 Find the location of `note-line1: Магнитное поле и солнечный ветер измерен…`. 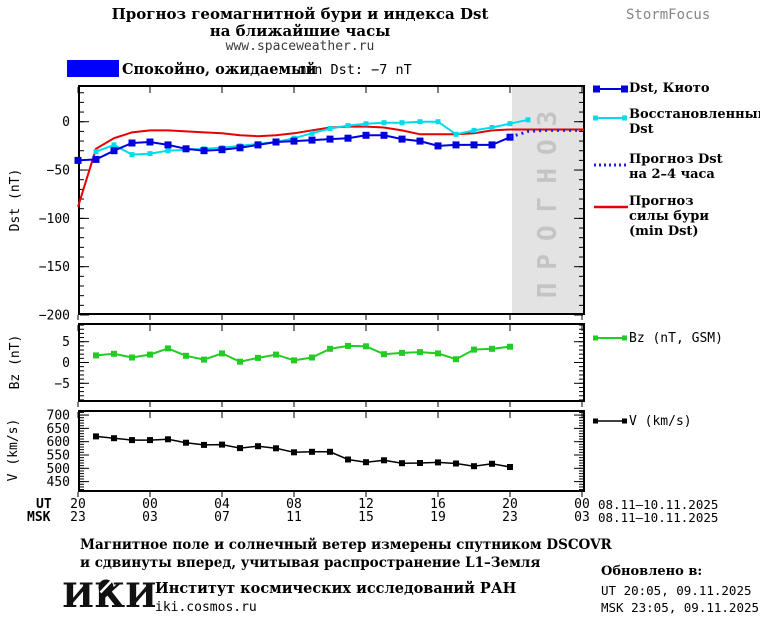

note-line1: Магнитное поле и солнечный ветер измерен… is located at coordinates (346, 545).